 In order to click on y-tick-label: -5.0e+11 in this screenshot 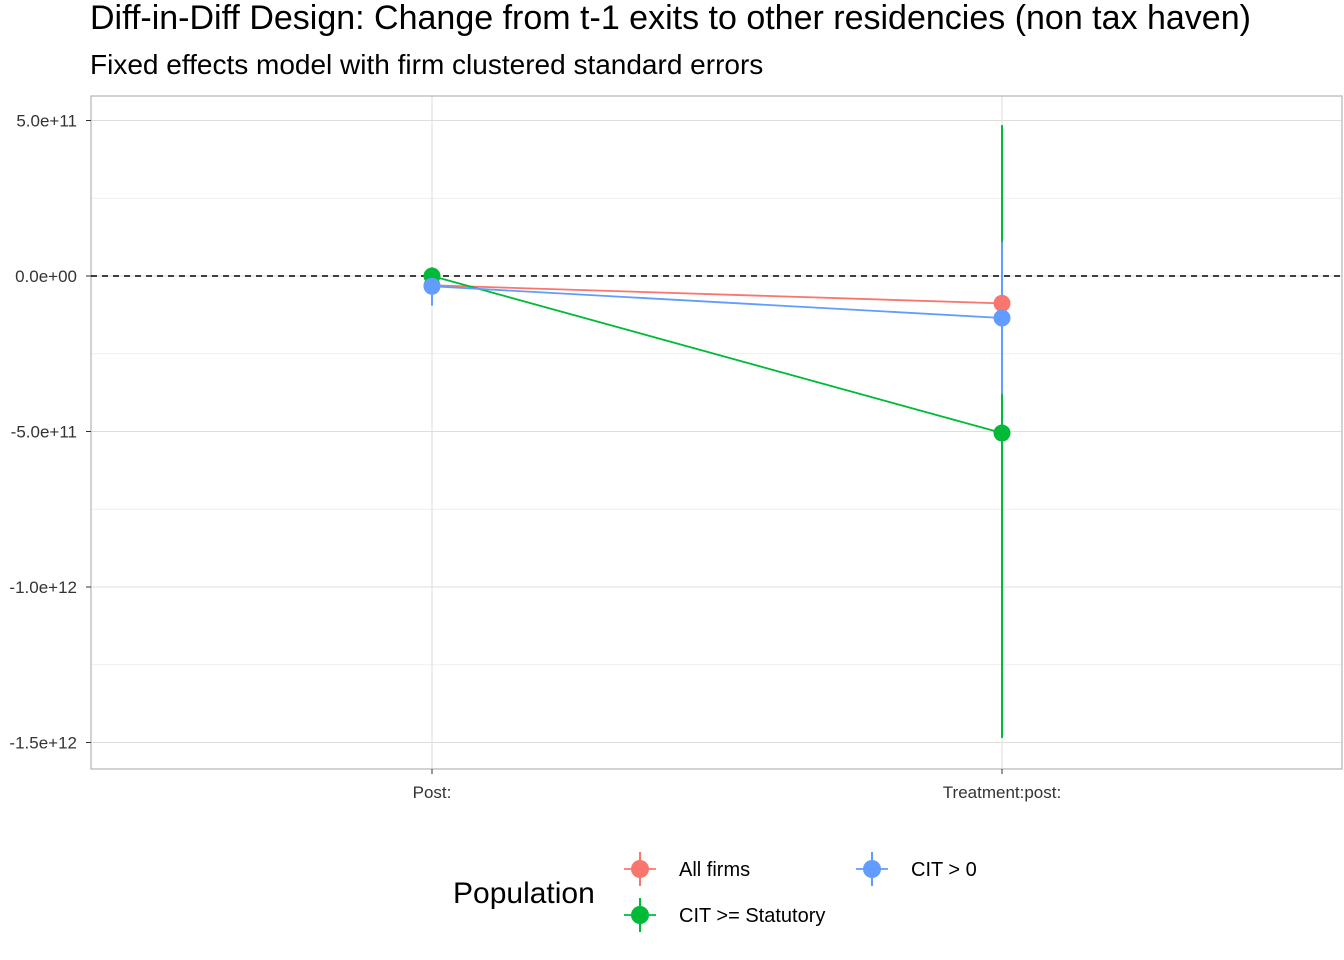, I will do `click(44, 432)`.